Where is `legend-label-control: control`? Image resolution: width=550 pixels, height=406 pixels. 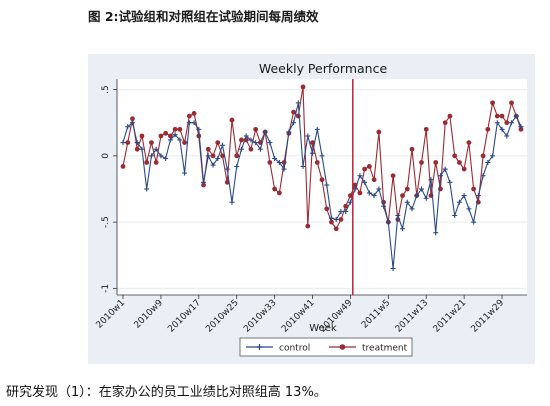 legend-label-control: control is located at coordinates (294, 349).